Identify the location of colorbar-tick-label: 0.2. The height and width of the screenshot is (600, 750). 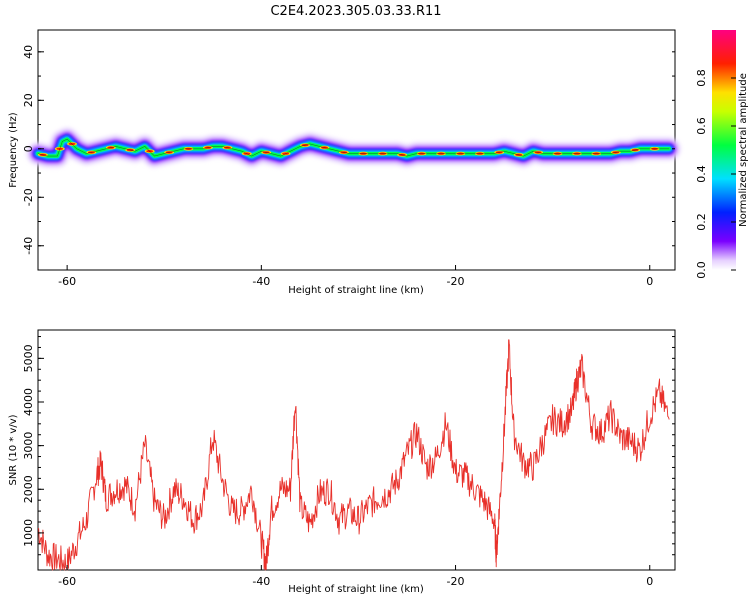
(701, 222).